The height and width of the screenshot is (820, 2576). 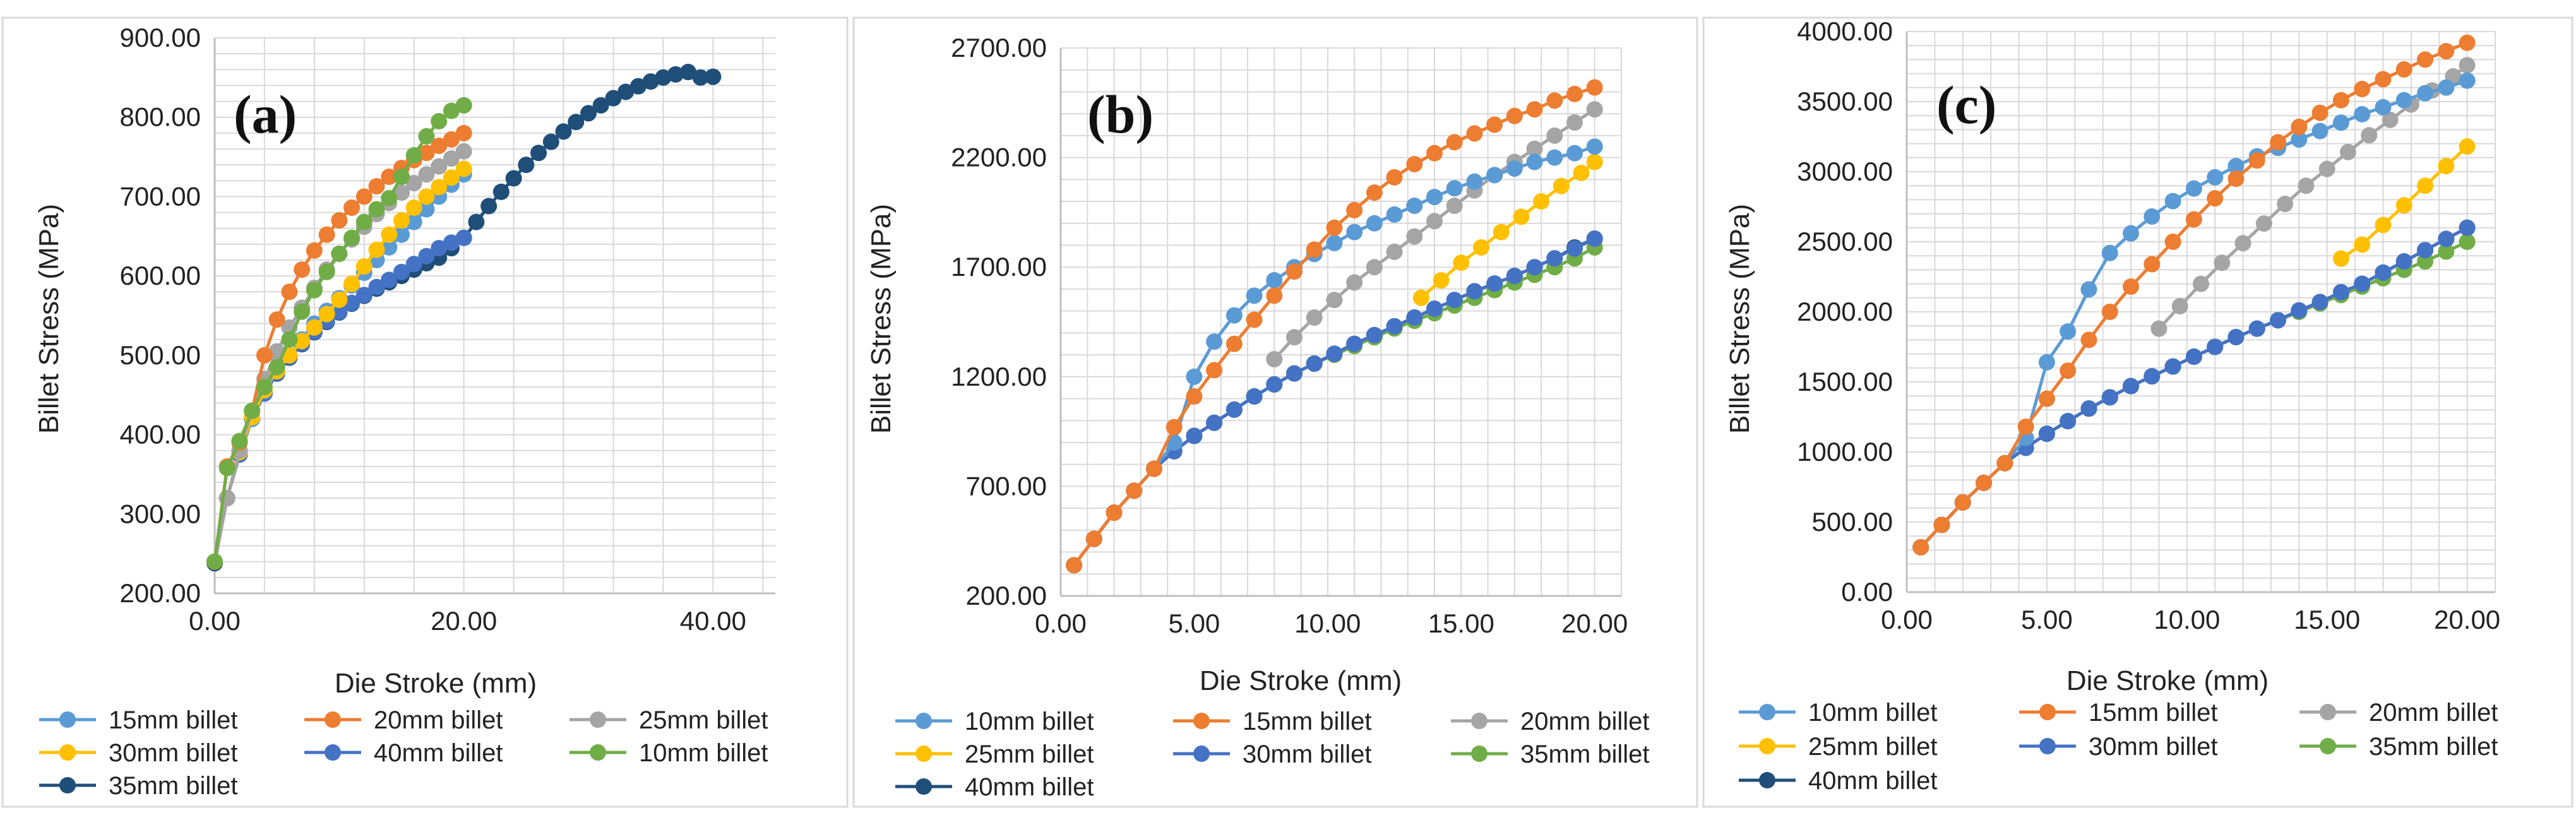 What do you see at coordinates (160, 593) in the screenshot?
I see `y-tick-label: 200.00` at bounding box center [160, 593].